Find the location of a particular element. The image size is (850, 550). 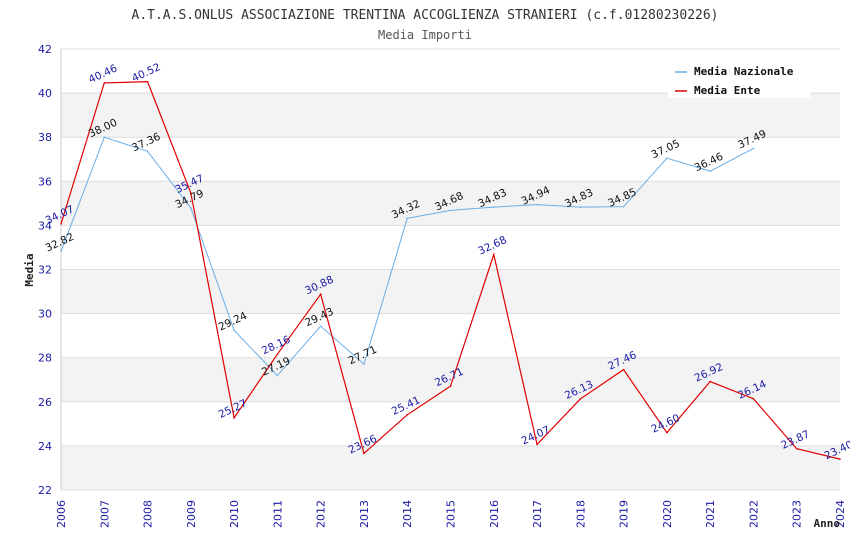

x-tick-label: 2014 is located at coordinates (407, 514).